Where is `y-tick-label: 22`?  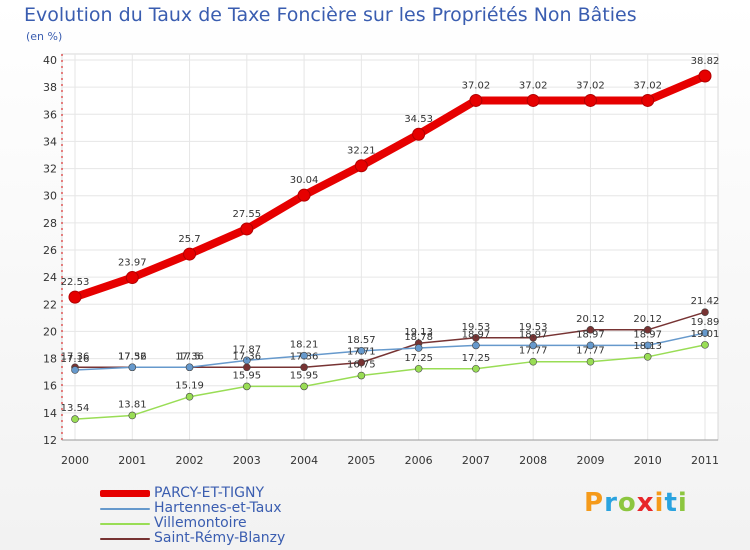
y-tick-label: 22 is located at coordinates (50, 304).